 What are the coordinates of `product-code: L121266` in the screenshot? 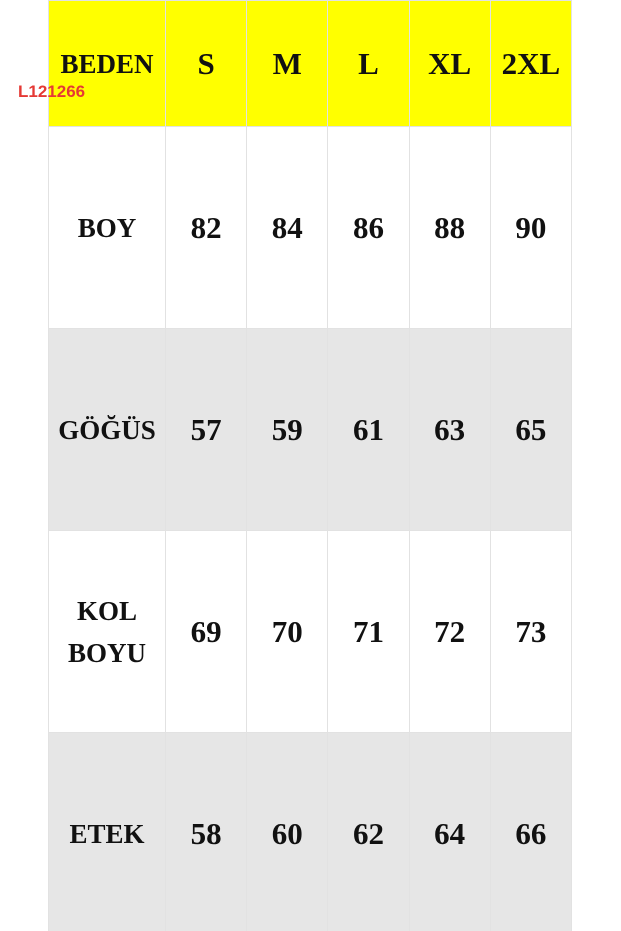 It's located at (52, 91).